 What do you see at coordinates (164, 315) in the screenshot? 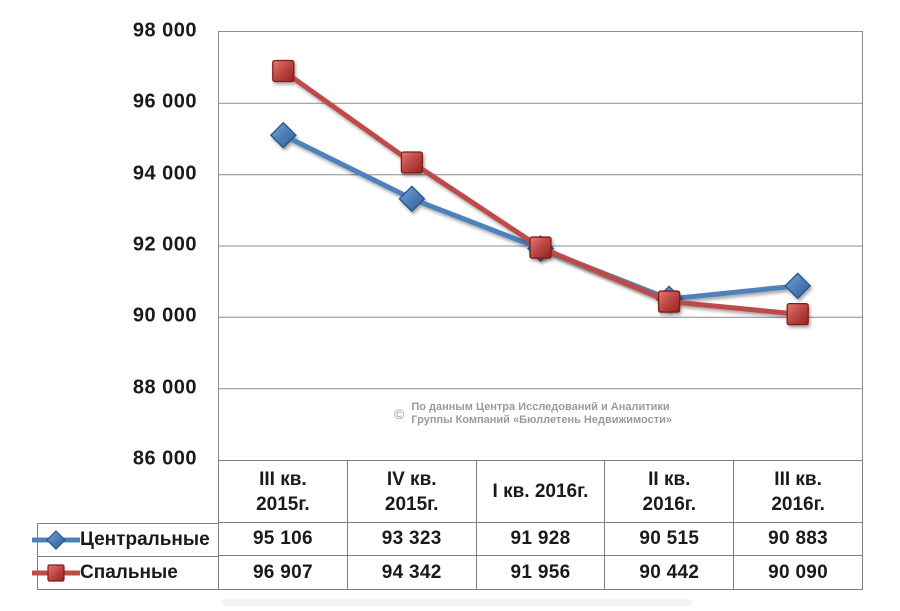
I see `y-axis-label: 90 000` at bounding box center [164, 315].